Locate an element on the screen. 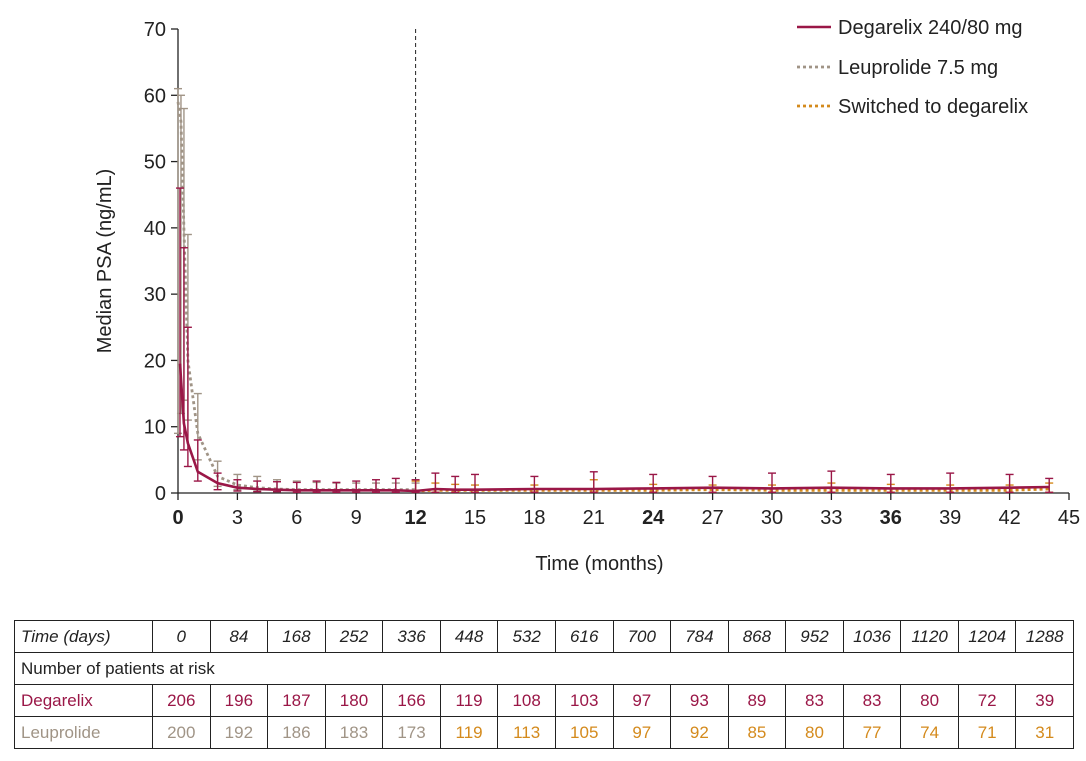  leuprolide-cell: 31 is located at coordinates (1044, 732).